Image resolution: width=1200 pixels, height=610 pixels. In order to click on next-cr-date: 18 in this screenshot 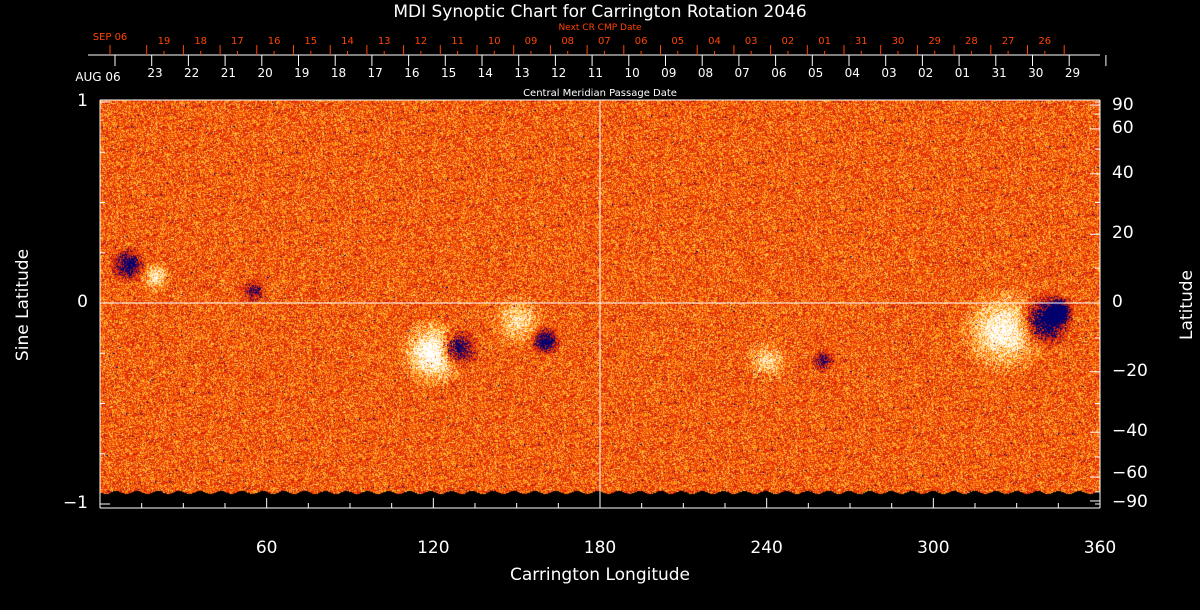, I will do `click(201, 41)`.